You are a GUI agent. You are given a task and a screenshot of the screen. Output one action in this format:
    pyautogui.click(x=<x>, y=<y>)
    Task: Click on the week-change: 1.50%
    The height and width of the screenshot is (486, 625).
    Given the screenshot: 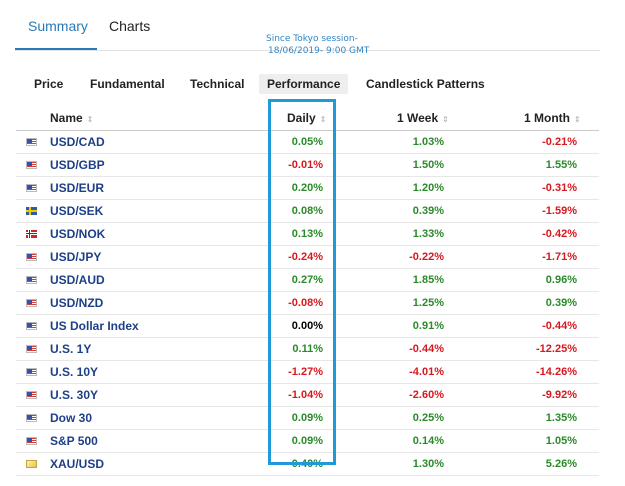 What is the action you would take?
    pyautogui.click(x=428, y=165)
    